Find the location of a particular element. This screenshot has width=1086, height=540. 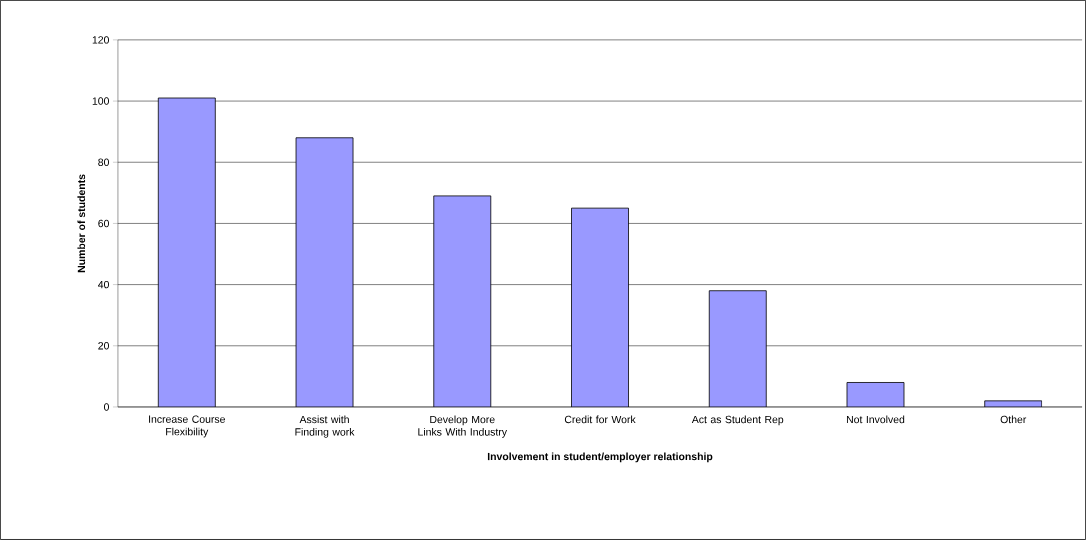

y-tick-label: 100 is located at coordinates (100, 101).